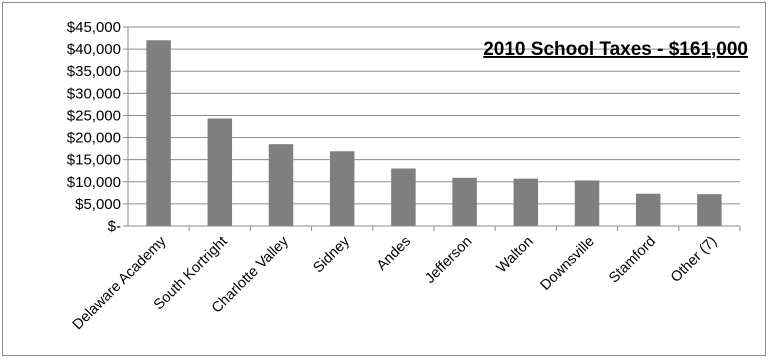  I want to click on x-category-label: Walton, so click(515, 255).